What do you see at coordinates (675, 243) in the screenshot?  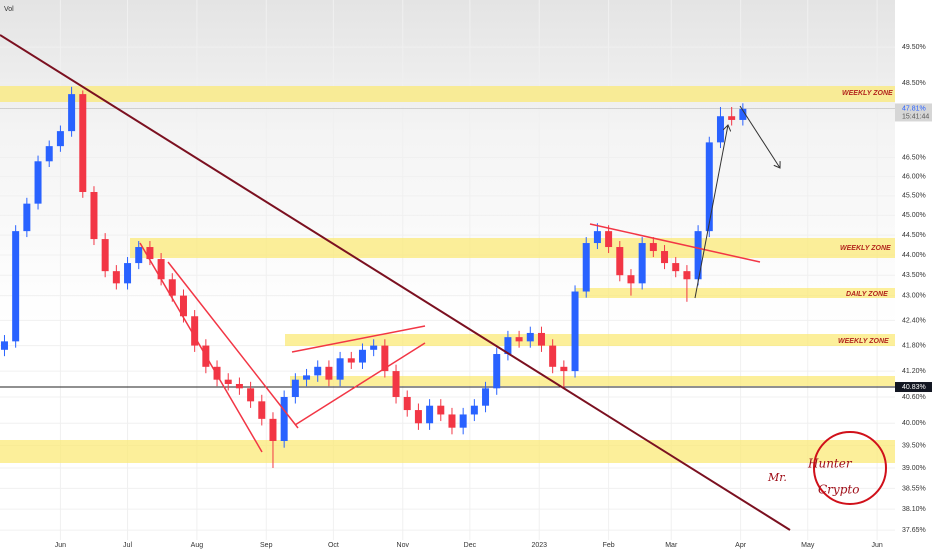 I see `resistance-line` at bounding box center [675, 243].